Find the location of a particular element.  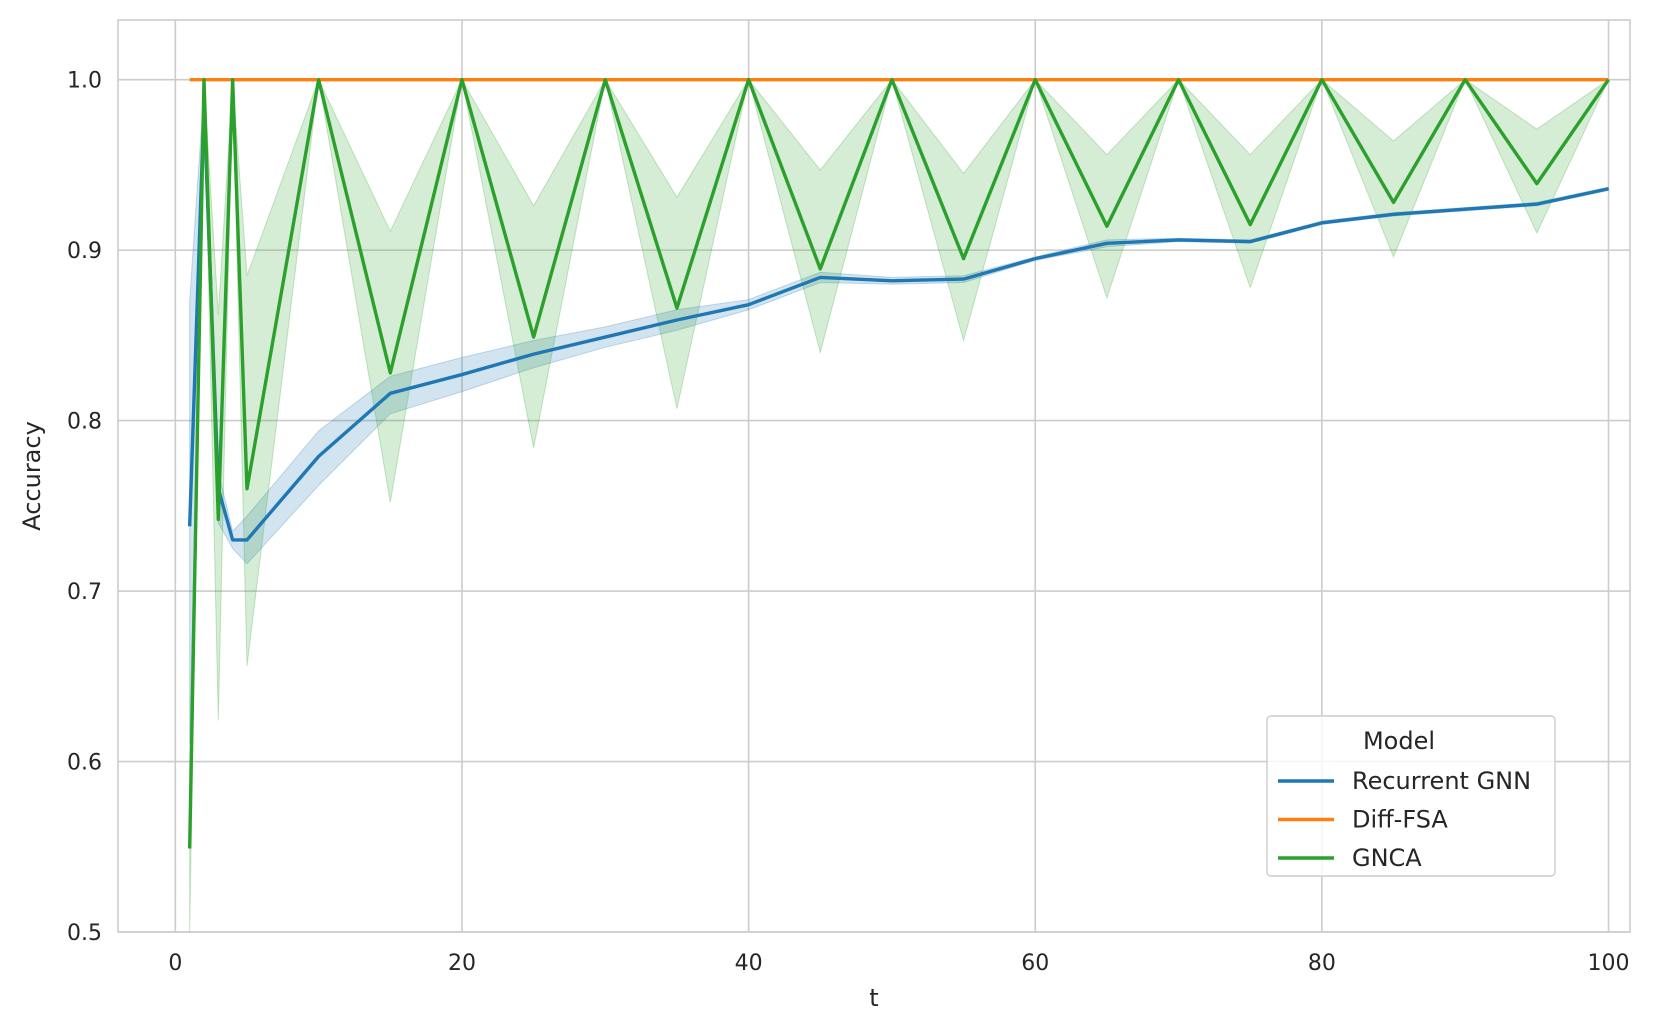

y-tick-label: 0.9 is located at coordinates (84, 251).